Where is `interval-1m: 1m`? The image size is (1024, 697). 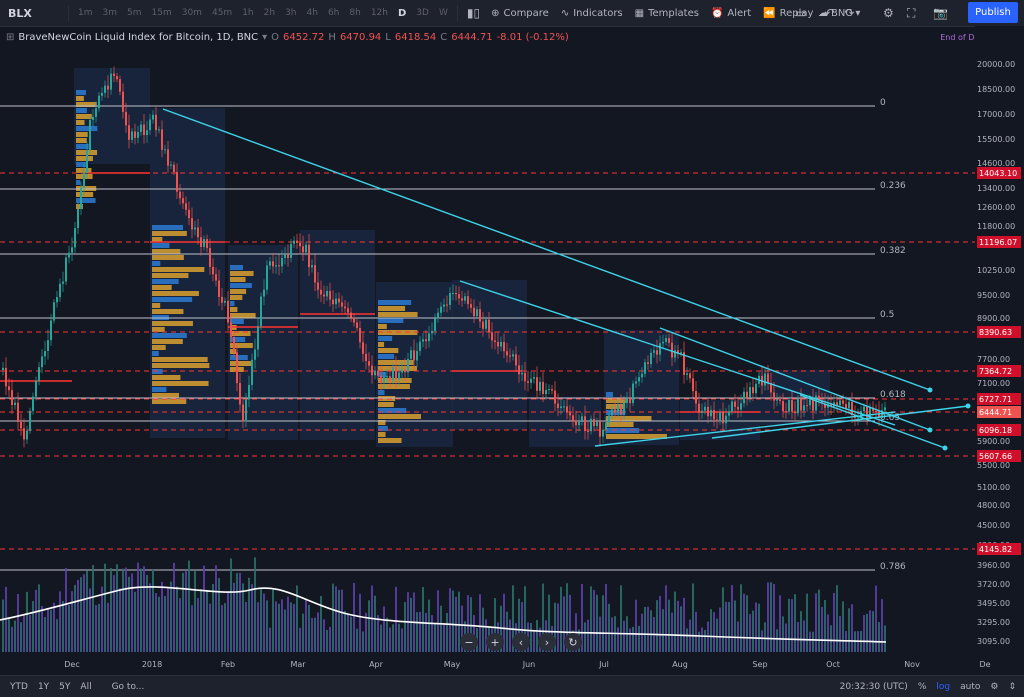 interval-1m: 1m is located at coordinates (85, 13).